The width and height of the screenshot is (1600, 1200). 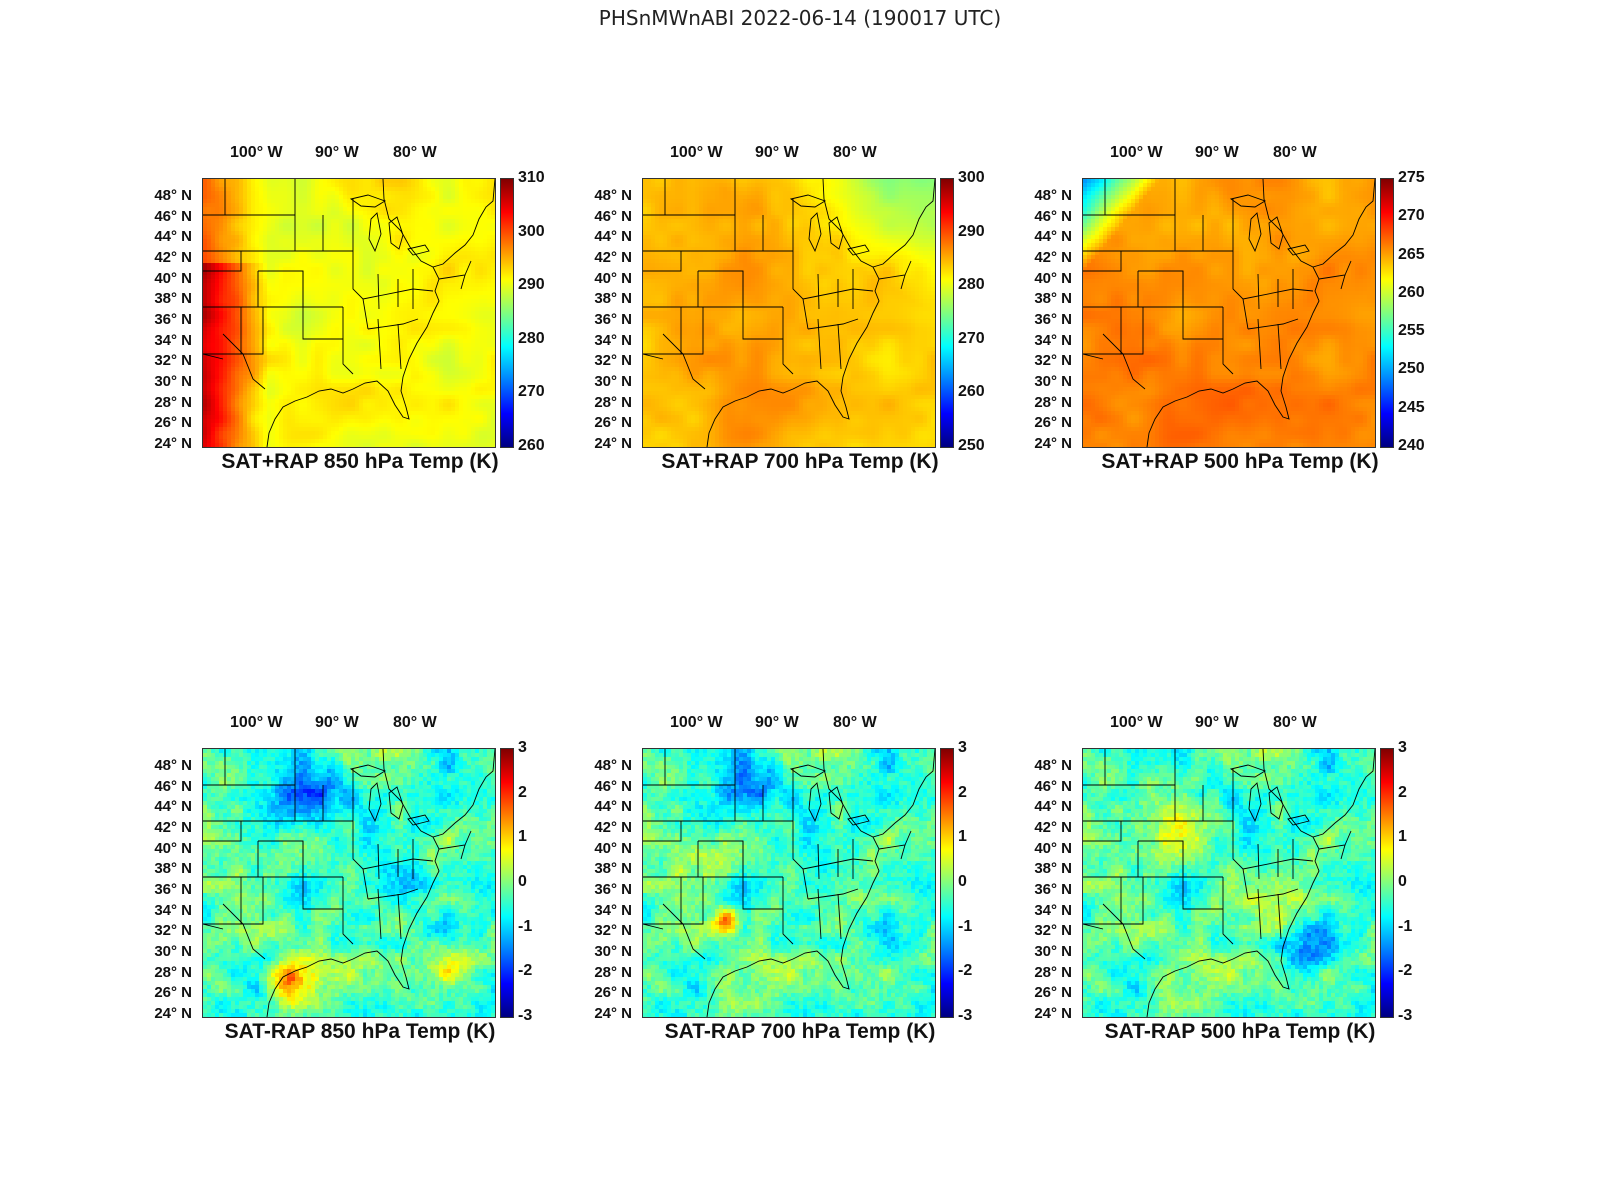 I want to click on panel-title: SAT+RAP 850 hPa Temp (K), so click(x=360, y=462).